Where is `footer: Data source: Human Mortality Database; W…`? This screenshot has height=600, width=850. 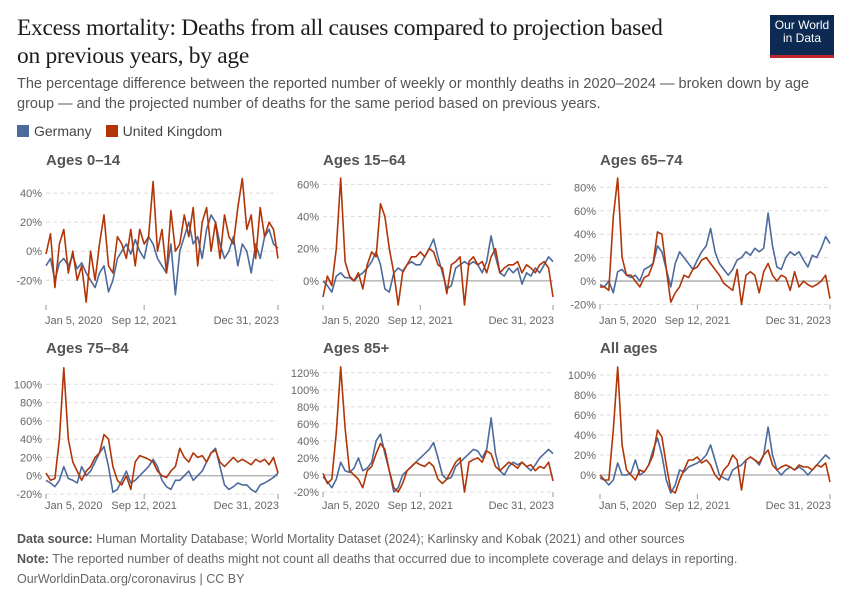 footer: Data source: Human Mortality Database; W… is located at coordinates (377, 559).